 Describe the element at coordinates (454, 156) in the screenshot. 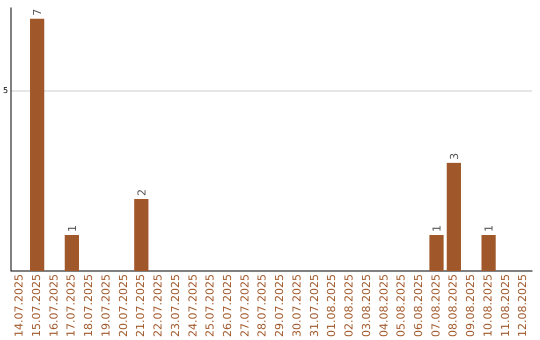

I see `data-label: 3` at that location.